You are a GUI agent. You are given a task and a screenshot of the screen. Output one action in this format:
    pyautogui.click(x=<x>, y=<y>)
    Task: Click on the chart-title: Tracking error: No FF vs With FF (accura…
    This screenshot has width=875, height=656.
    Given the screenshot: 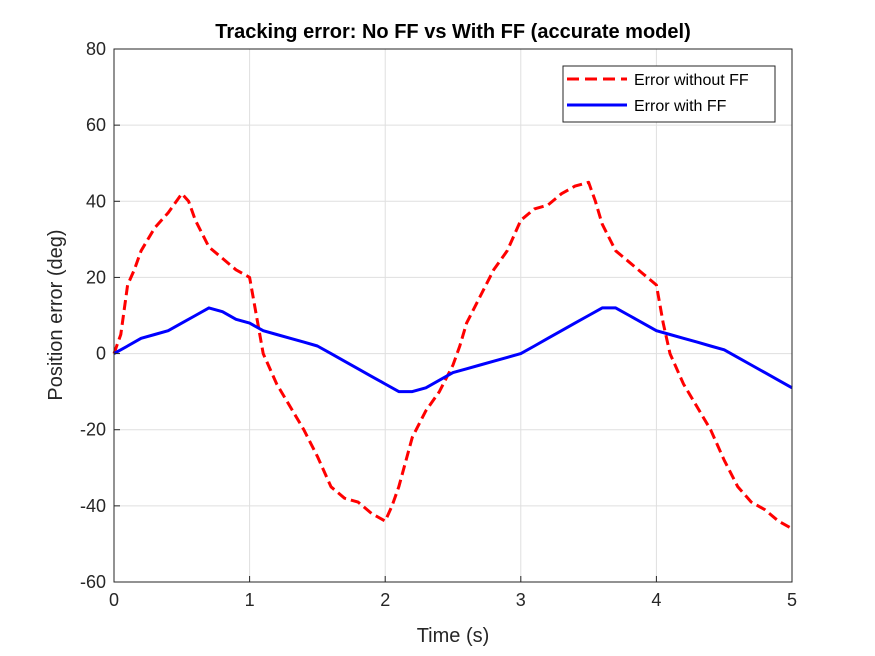 What is the action you would take?
    pyautogui.click(x=452, y=32)
    